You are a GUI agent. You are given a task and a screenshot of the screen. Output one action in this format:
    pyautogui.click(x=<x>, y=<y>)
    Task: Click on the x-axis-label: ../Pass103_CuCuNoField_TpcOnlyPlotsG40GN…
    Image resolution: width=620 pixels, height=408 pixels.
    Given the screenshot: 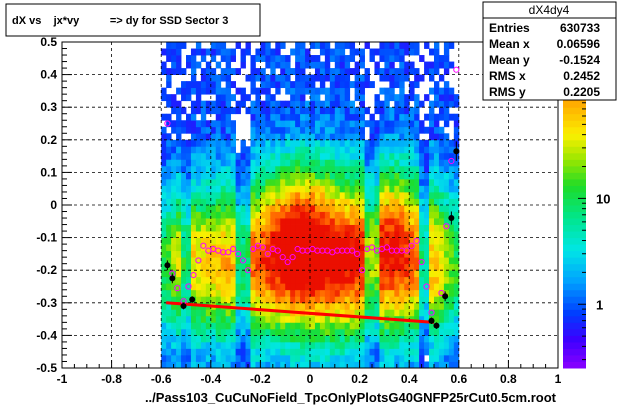 What is the action you would take?
    pyautogui.click(x=351, y=397)
    